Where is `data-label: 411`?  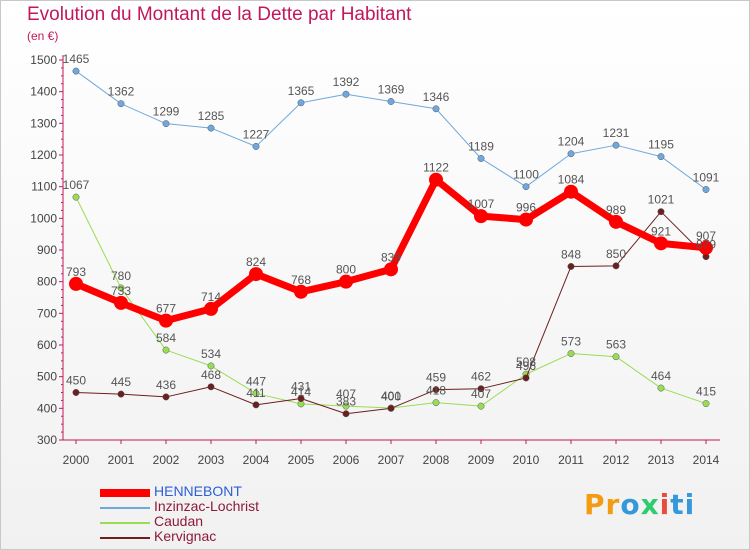 data-label: 411 is located at coordinates (255, 393).